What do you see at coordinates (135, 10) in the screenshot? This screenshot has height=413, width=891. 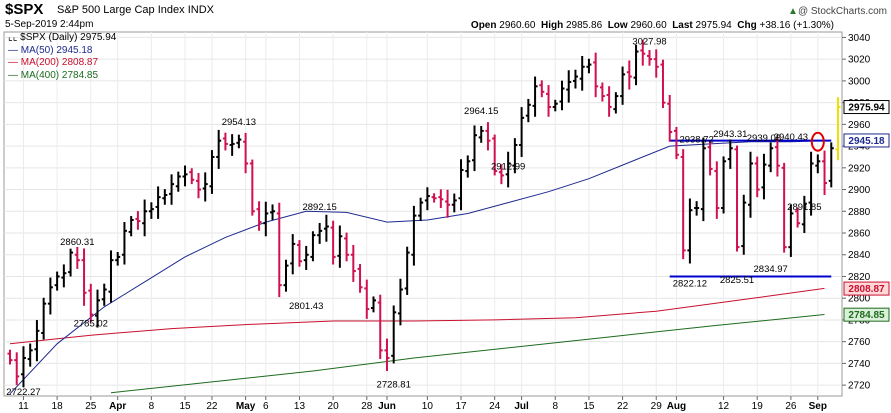 I see `index-name: S&P 500 Large Cap Index INDX` at bounding box center [135, 10].